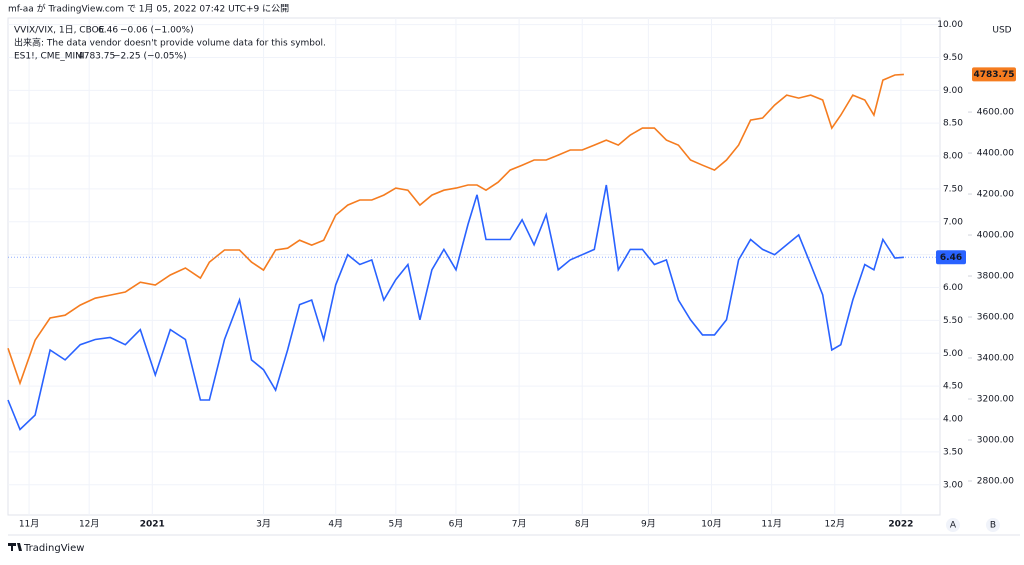 This screenshot has width=1024, height=565. I want to click on logo, so click(15, 547).